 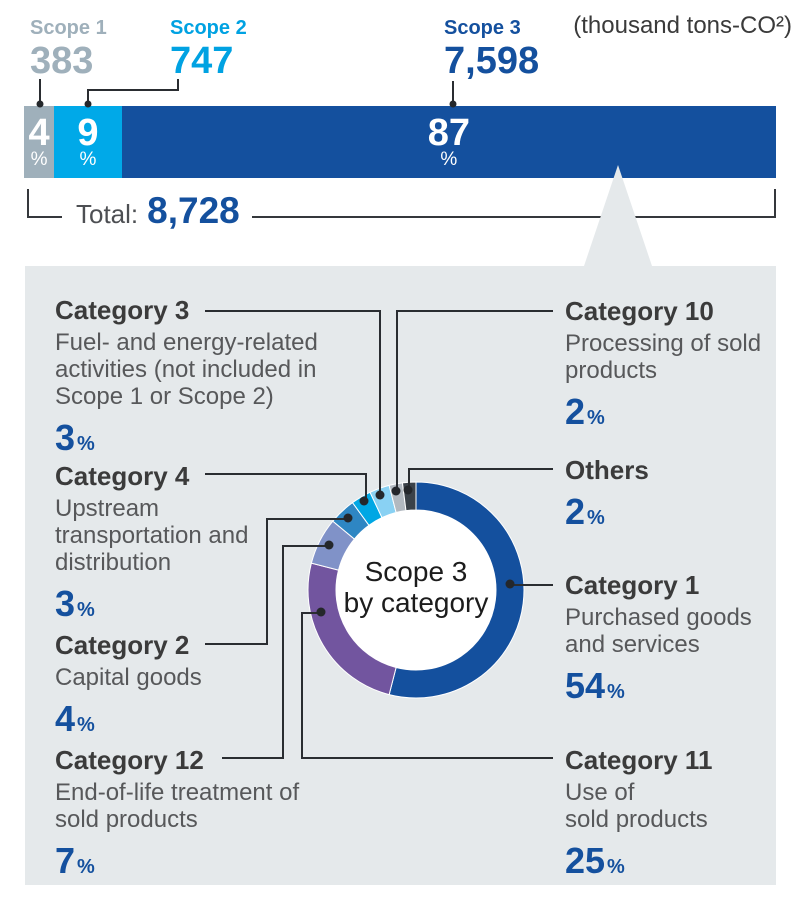 I want to click on category-12-percent-value: 7, so click(x=65, y=860).